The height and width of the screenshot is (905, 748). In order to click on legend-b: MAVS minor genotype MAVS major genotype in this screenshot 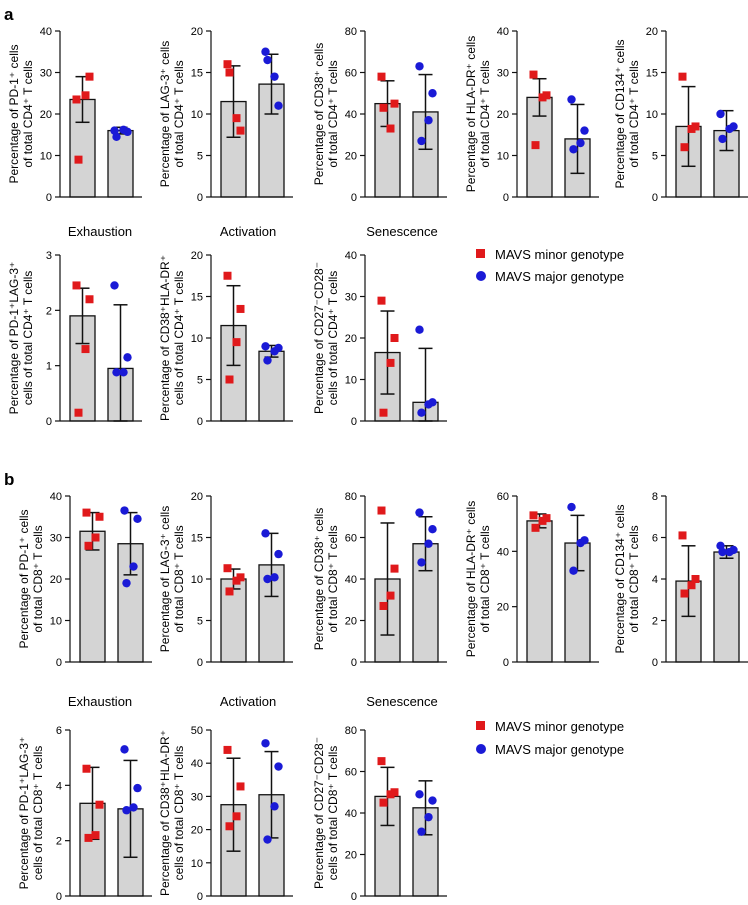, I will do `click(550, 738)`.